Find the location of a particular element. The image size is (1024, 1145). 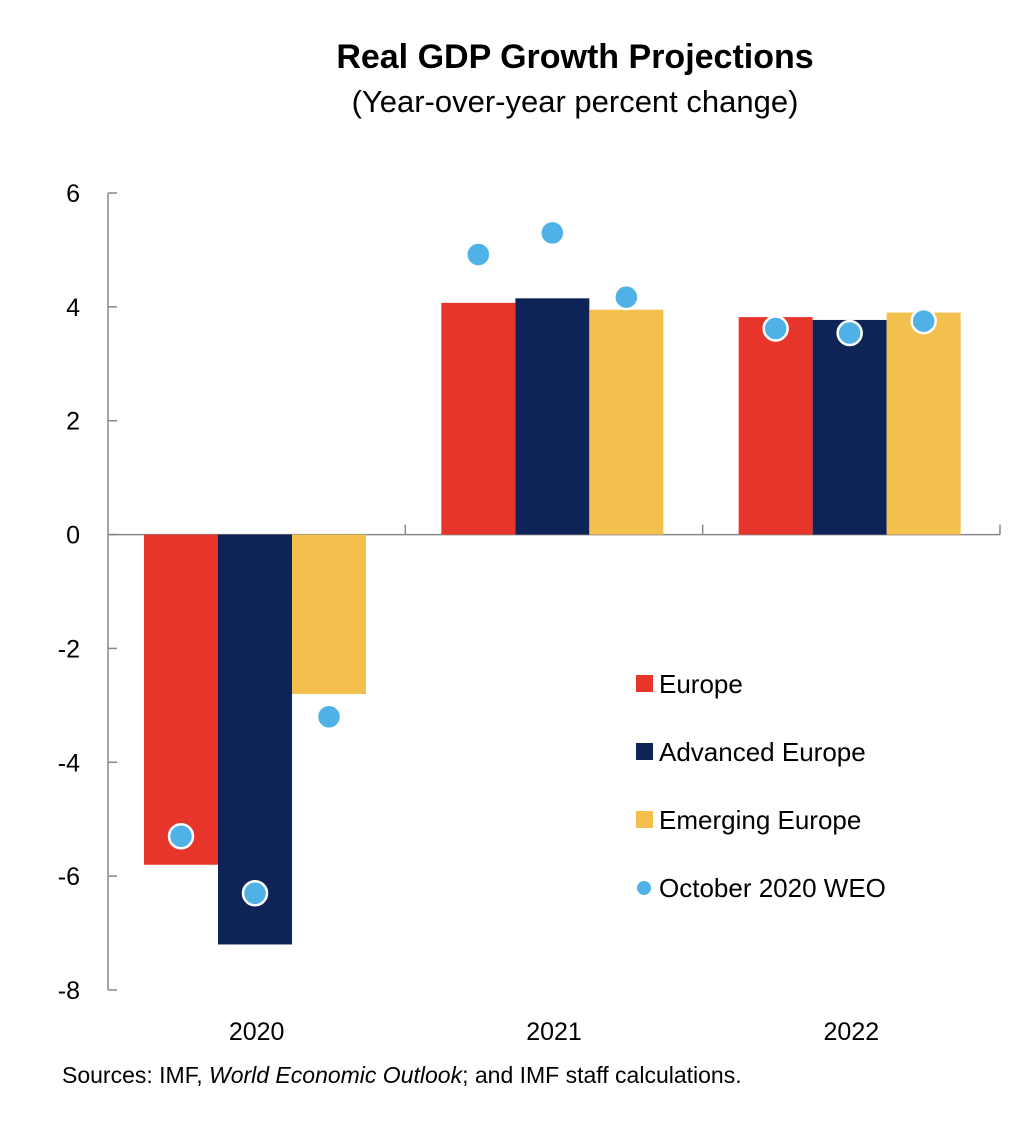

legend-marker is located at coordinates (644, 888).